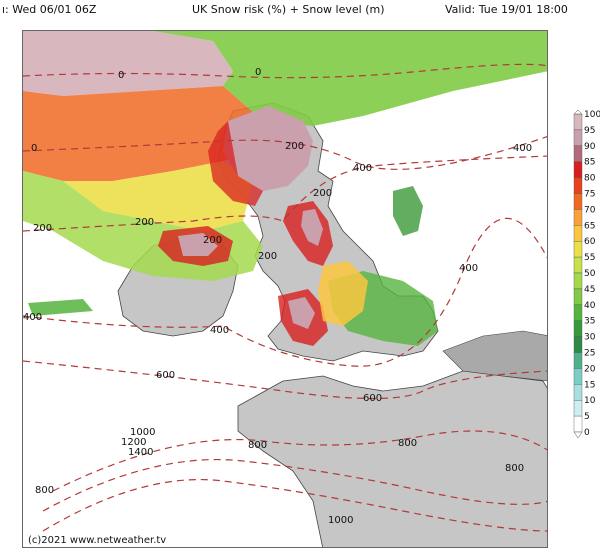 This screenshot has width=600, height=555. Describe the element at coordinates (587, 417) in the screenshot. I see `legend-tick-label: 5` at that location.